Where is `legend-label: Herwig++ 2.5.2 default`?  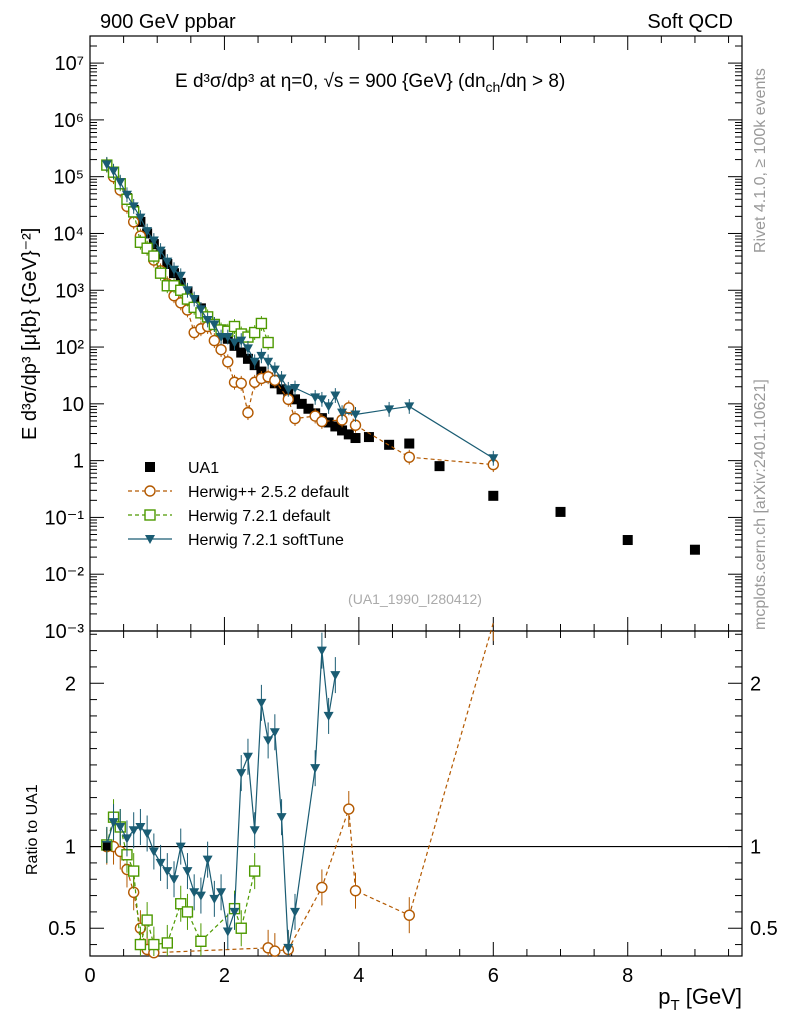
legend-label: Herwig++ 2.5.2 default is located at coordinates (269, 492).